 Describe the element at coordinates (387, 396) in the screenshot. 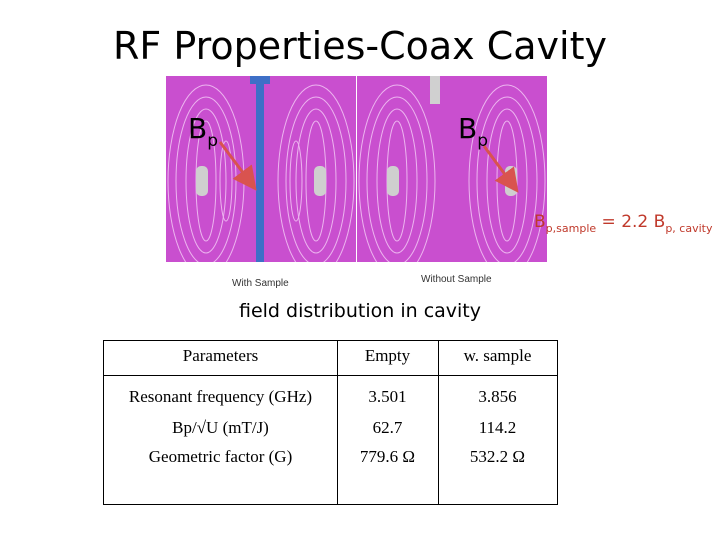

I see `table-cell-empty-freq: 3.501` at that location.